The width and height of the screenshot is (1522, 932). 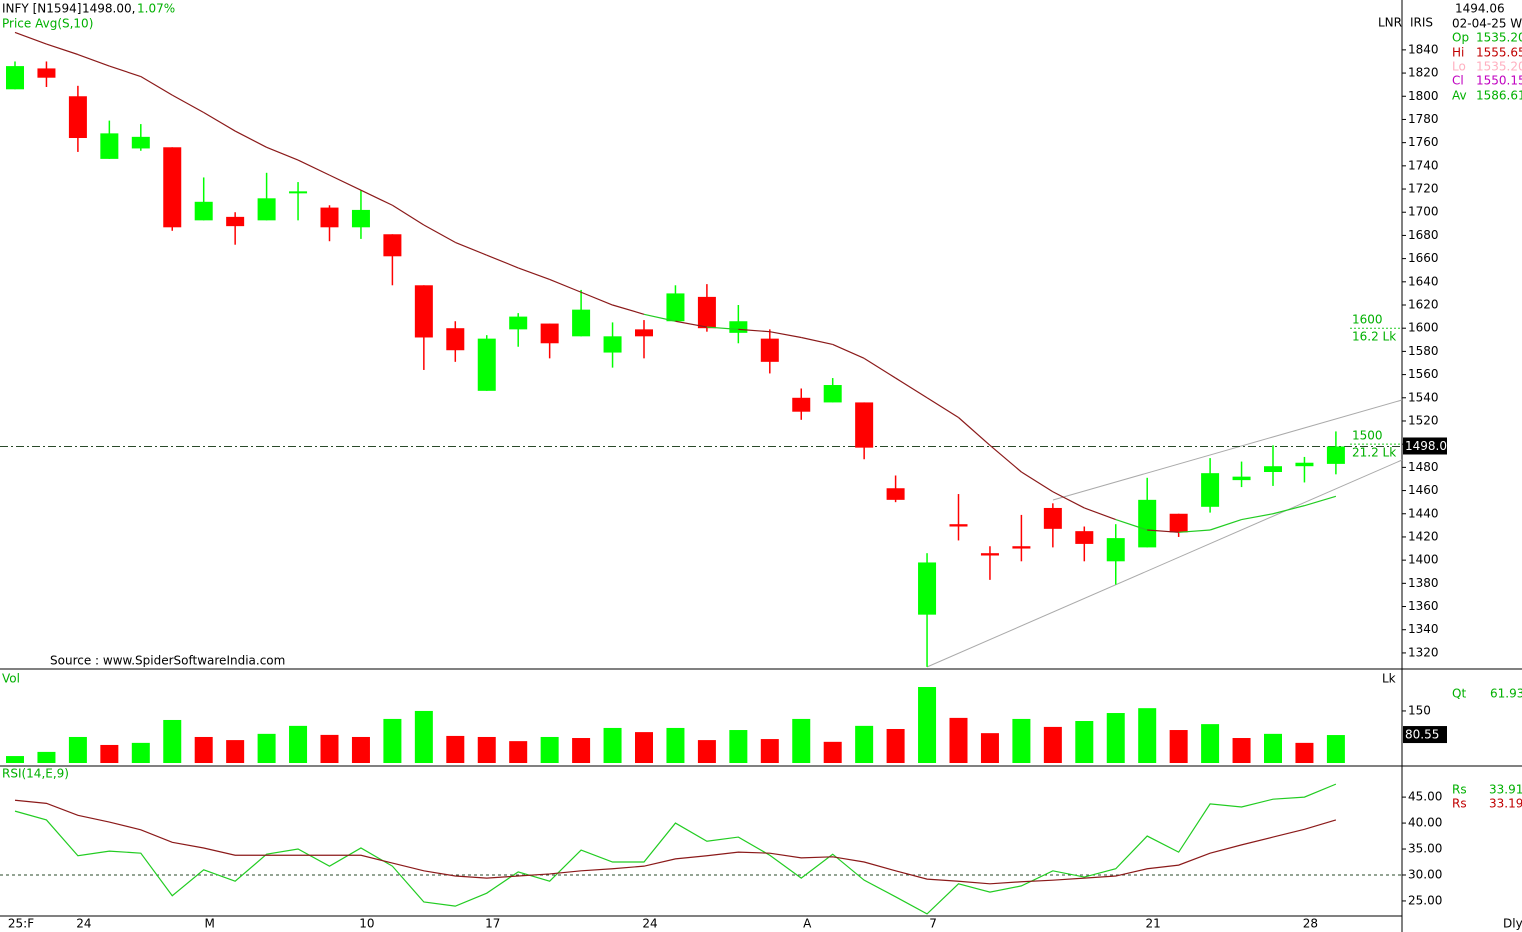 What do you see at coordinates (1425, 874) in the screenshot?
I see `y-tick-label: 30.00` at bounding box center [1425, 874].